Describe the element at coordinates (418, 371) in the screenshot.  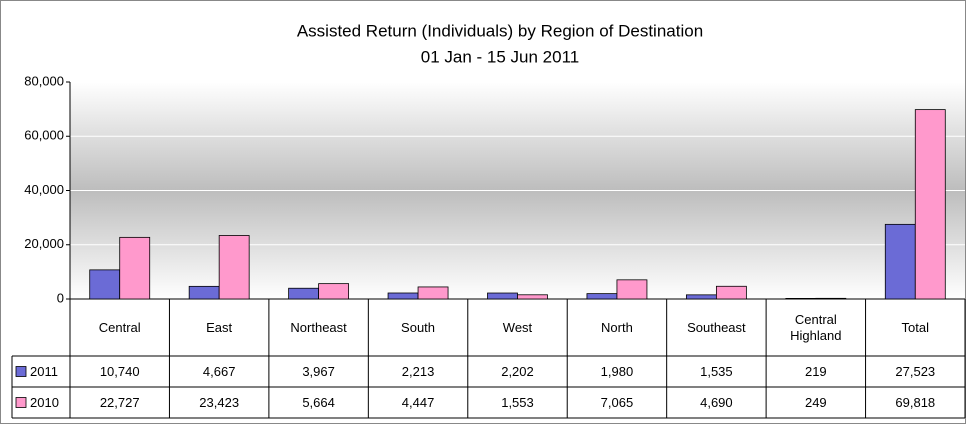
I see `table-value: 2,213` at that location.